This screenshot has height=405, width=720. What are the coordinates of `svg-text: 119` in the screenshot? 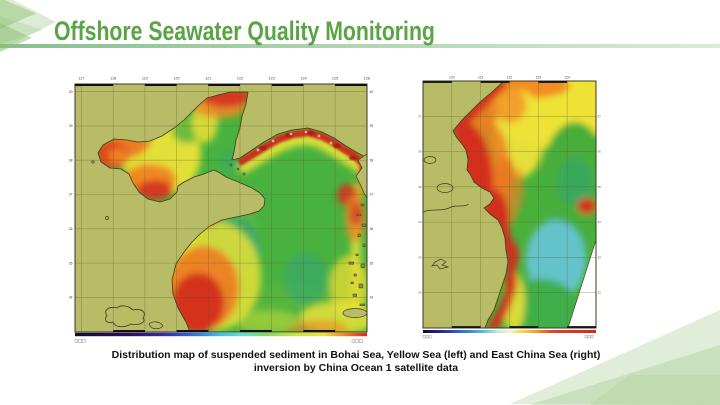 It's located at (145, 79).